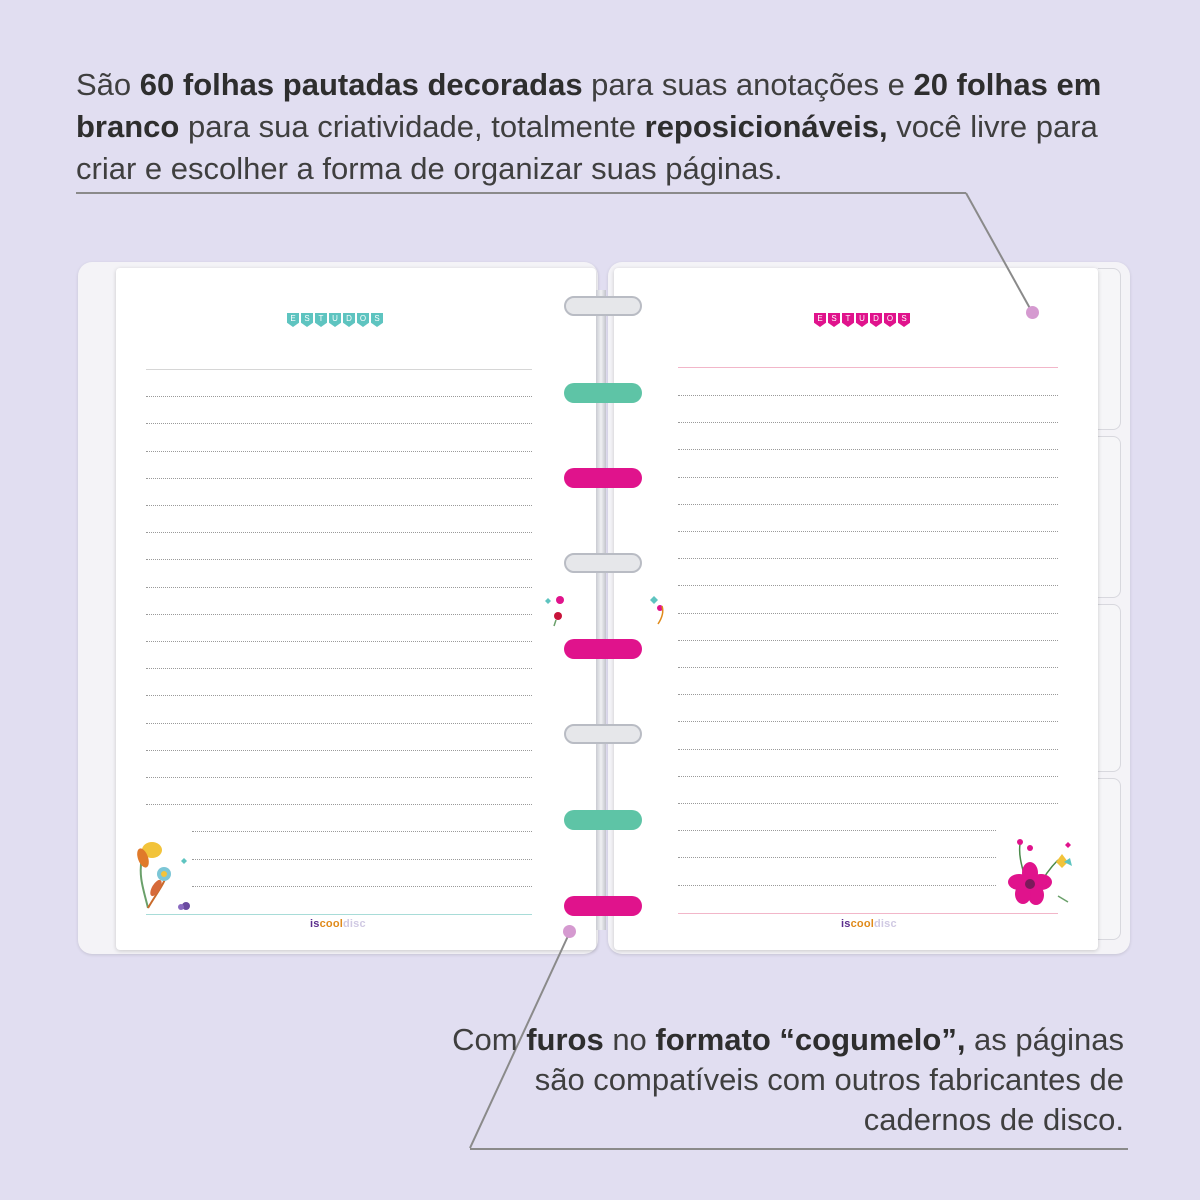 The width and height of the screenshot is (1200, 1200). Describe the element at coordinates (1040, 872) in the screenshot. I see `right-flower-illustration` at that location.